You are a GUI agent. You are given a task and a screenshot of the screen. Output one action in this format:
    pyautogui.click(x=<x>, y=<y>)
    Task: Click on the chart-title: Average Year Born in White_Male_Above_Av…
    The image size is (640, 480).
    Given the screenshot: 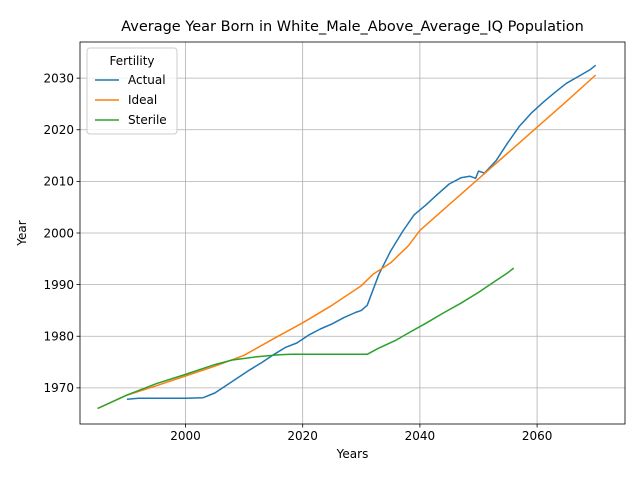 What is the action you would take?
    pyautogui.click(x=352, y=27)
    